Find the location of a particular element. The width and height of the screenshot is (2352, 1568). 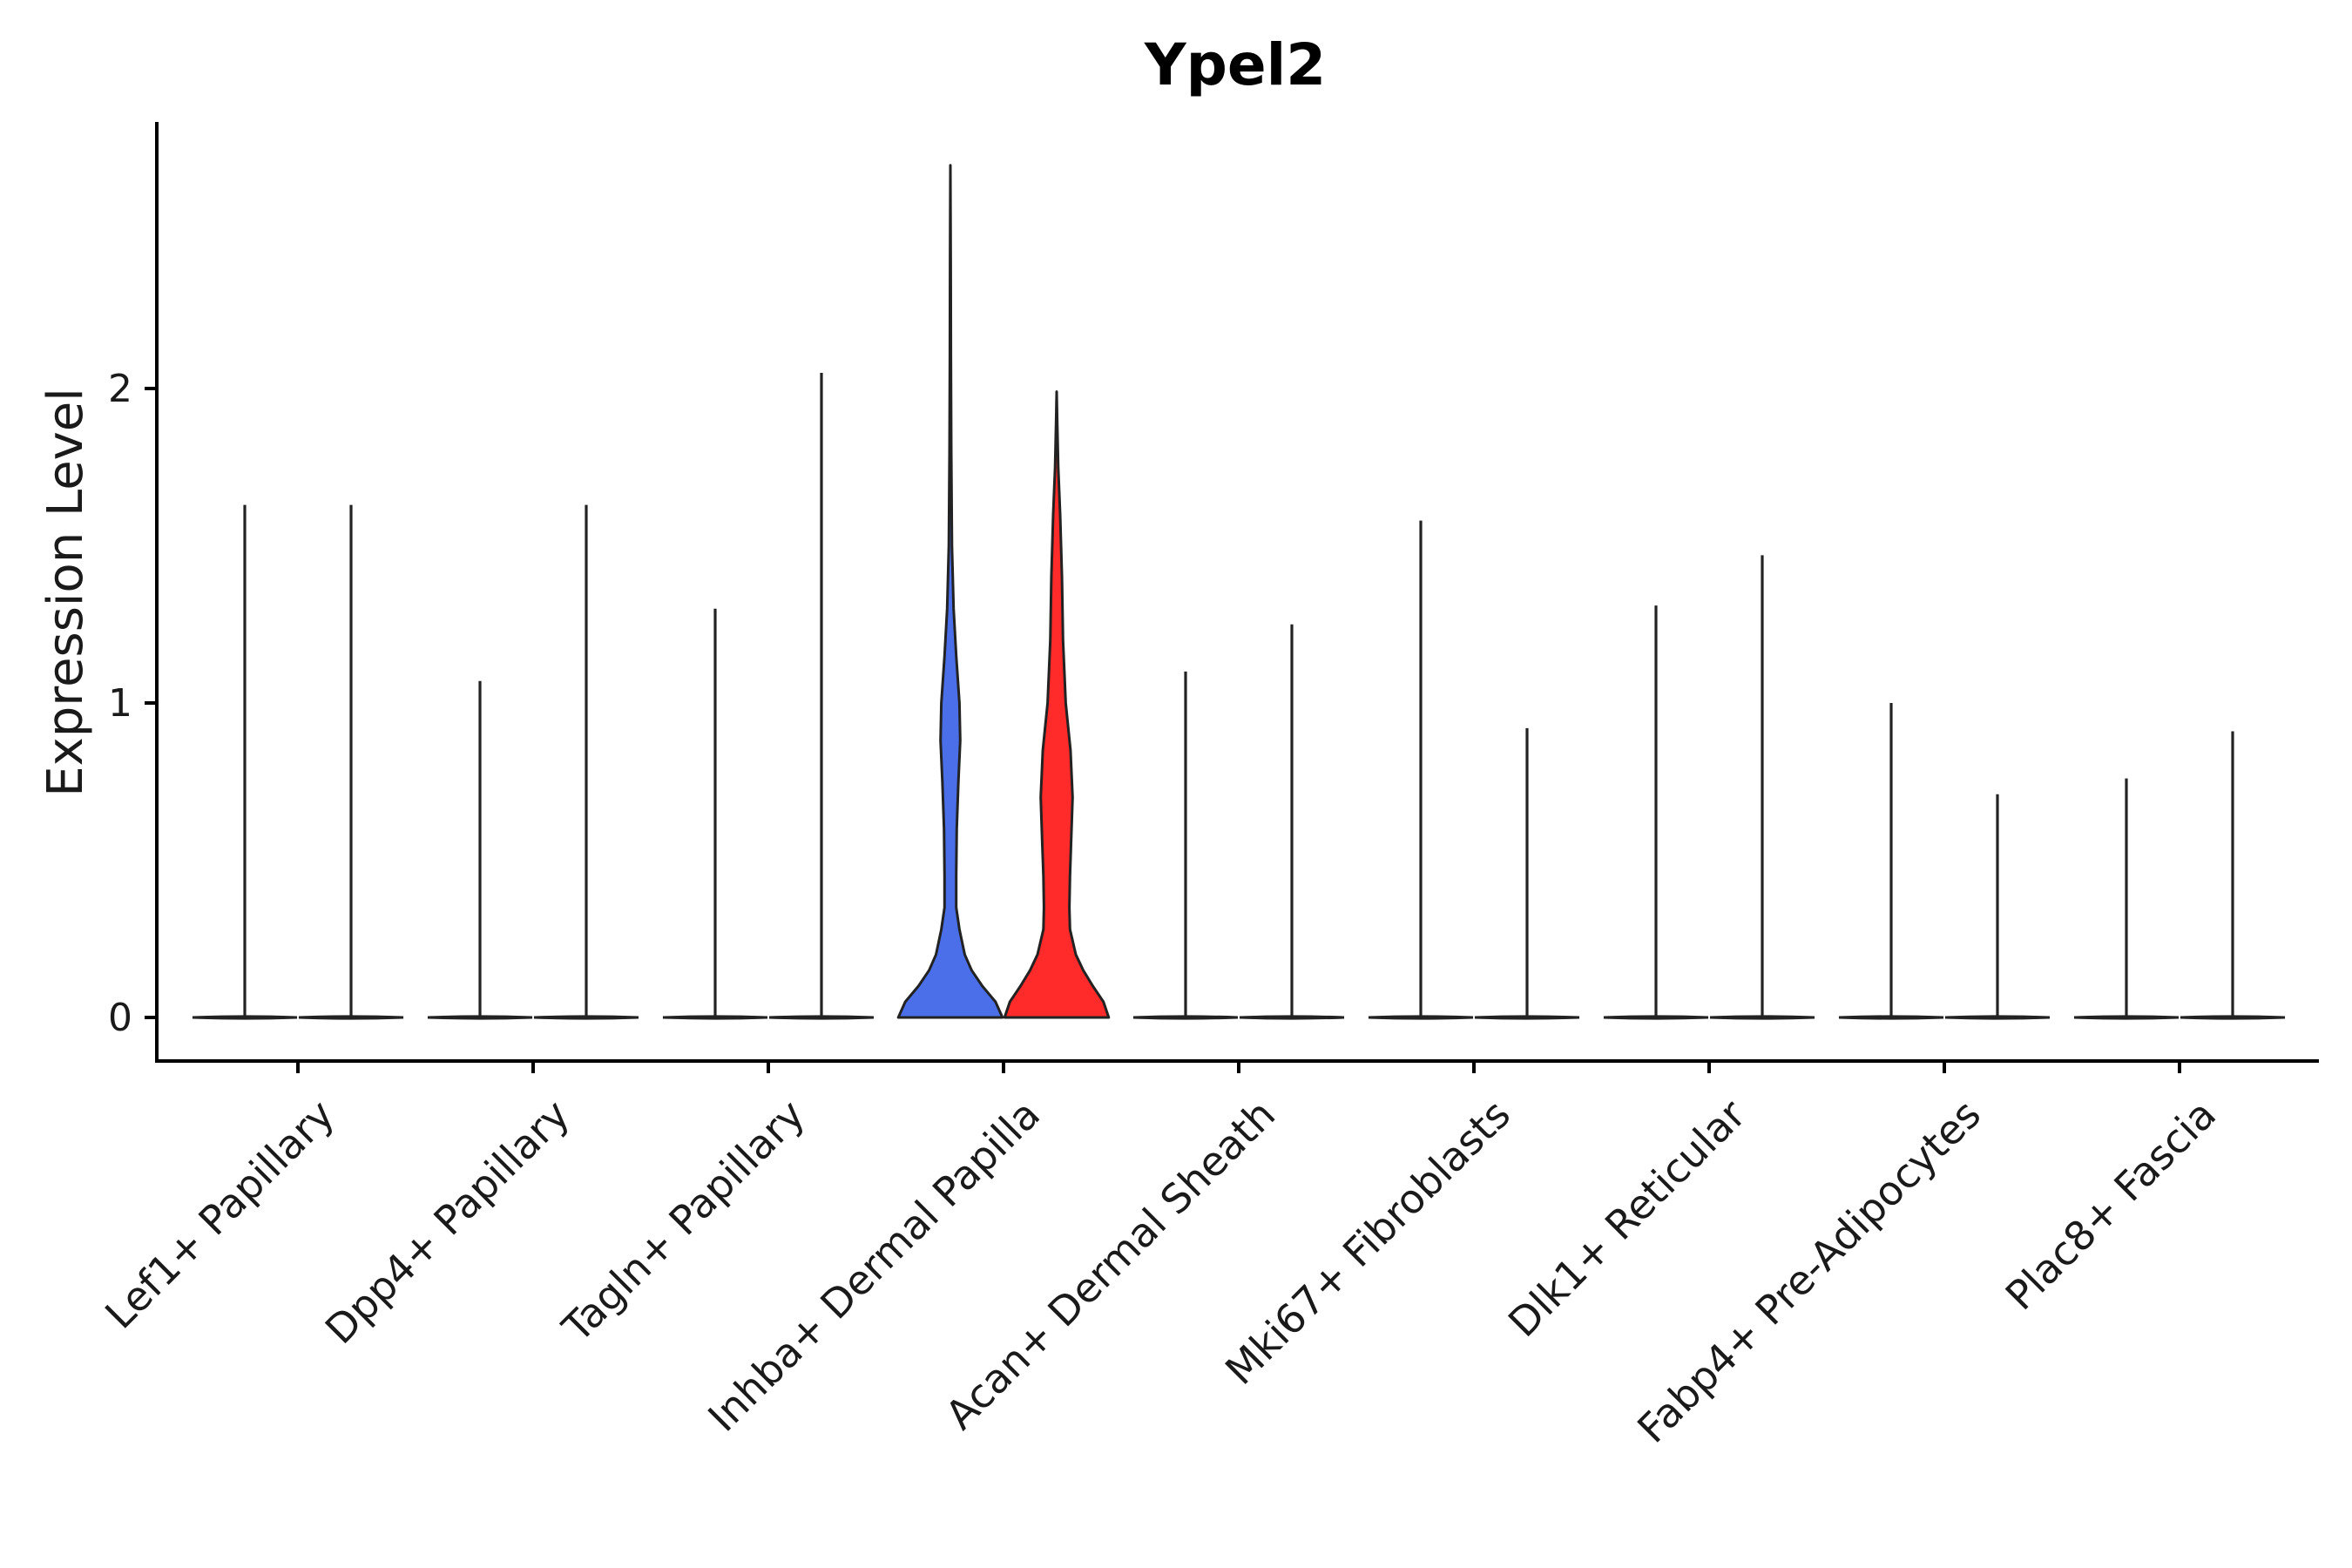

y-ticks: 0 1 2 is located at coordinates (132, 703).